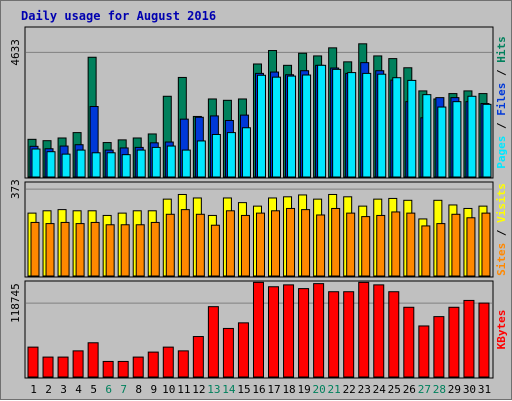 This screenshot has width=512, height=401. What do you see at coordinates (198, 389) in the screenshot?
I see `x-tick-label-12: 12` at bounding box center [198, 389].